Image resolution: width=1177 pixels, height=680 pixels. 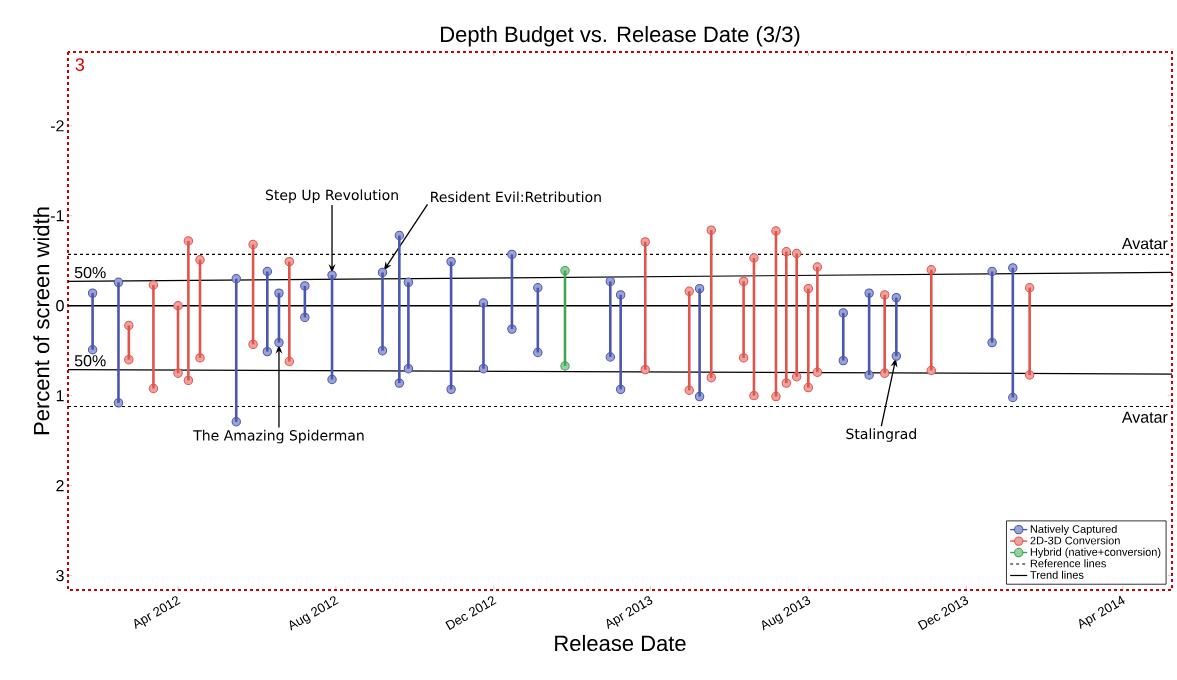 I want to click on y-tick-label: 1, so click(x=60, y=396).